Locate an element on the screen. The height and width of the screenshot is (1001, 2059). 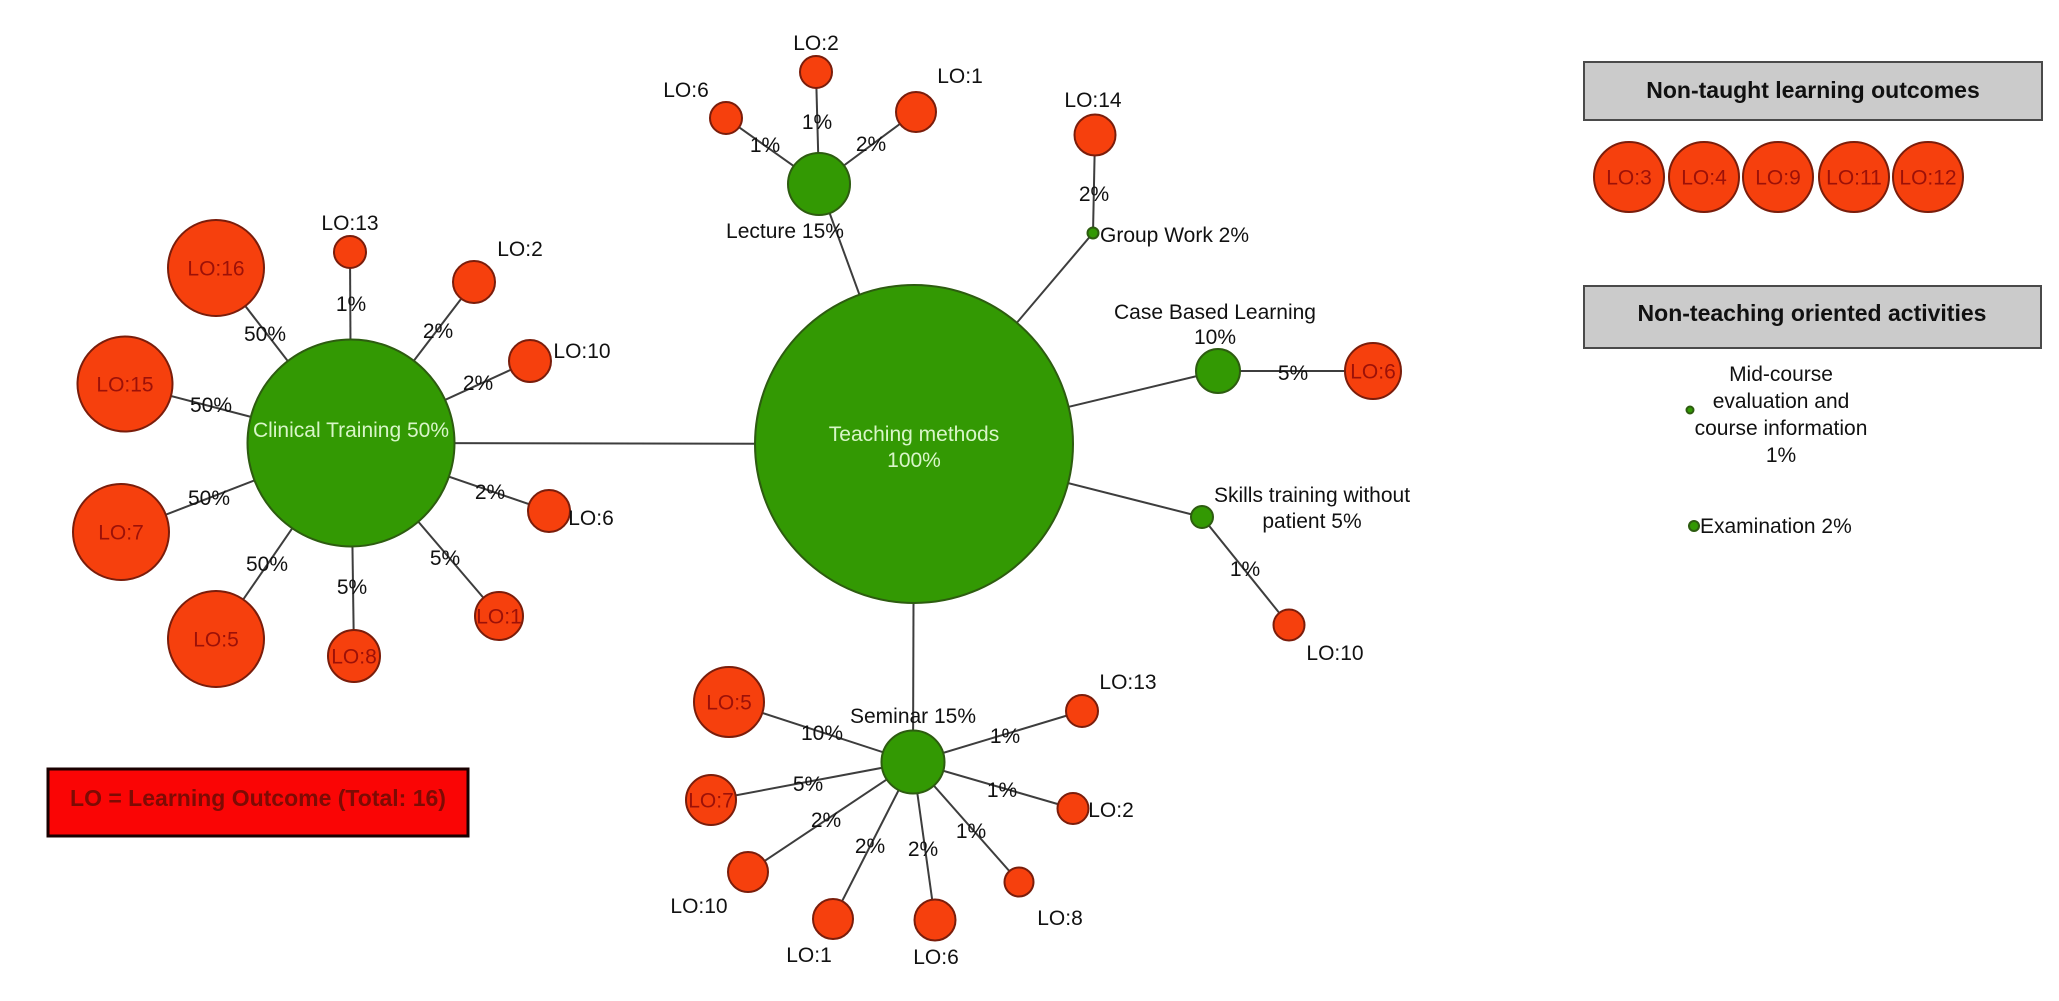
svg-text:Non-teaching oriented activiti: Non-teaching oriented activities is located at coordinates (1812, 313).